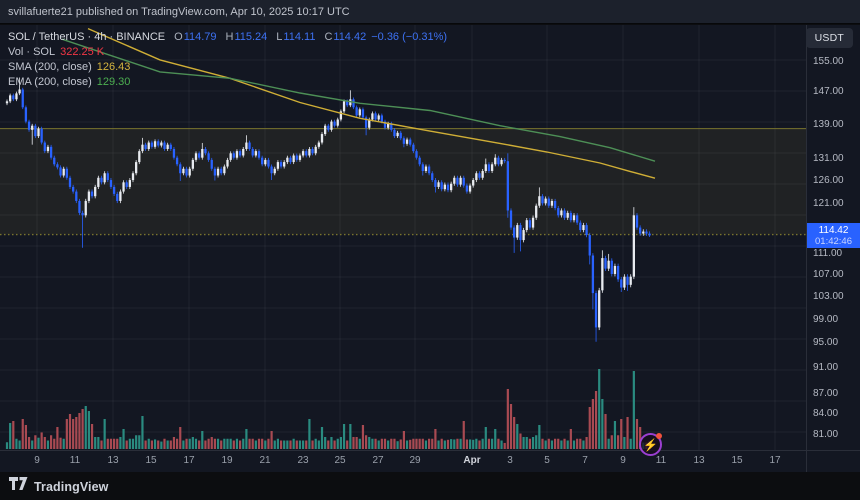 The width and height of the screenshot is (860, 500). Describe the element at coordinates (340, 460) in the screenshot. I see `time-axis-label: 25` at that location.